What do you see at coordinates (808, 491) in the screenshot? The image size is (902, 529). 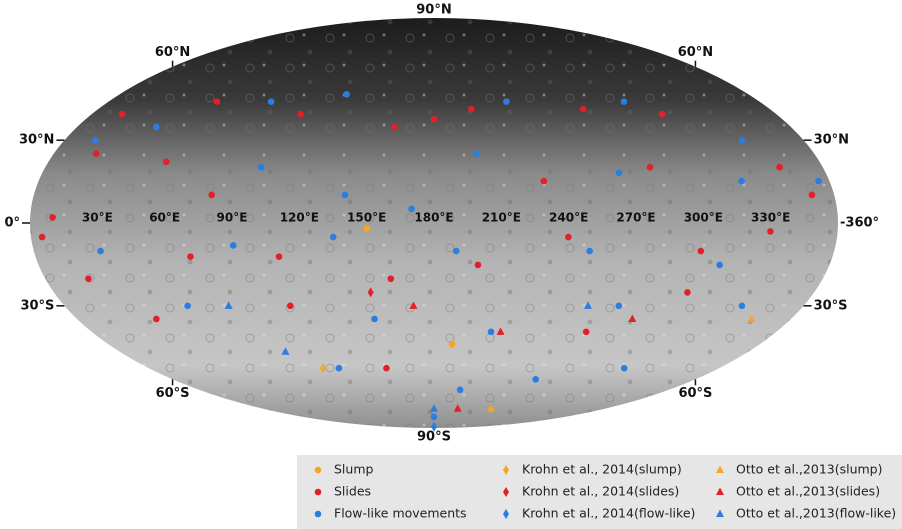 I see `legend-label: Otto et al.,2013(slides)` at bounding box center [808, 491].